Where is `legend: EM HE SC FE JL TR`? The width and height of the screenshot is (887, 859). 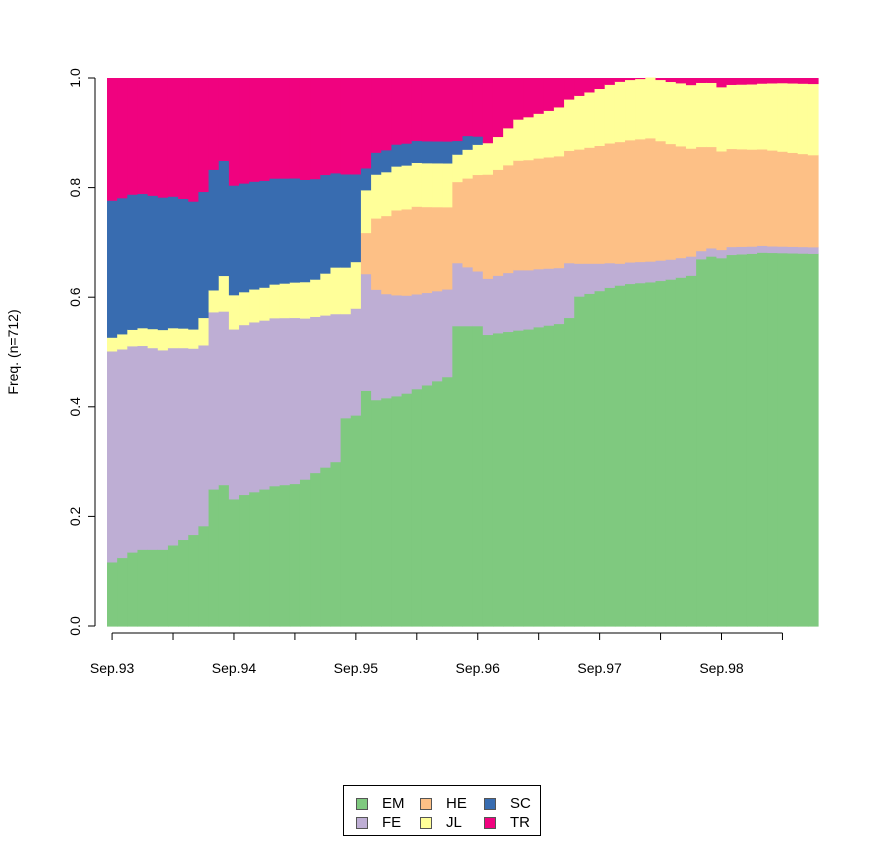
legend: EM HE SC FE JL TR is located at coordinates (442, 810).